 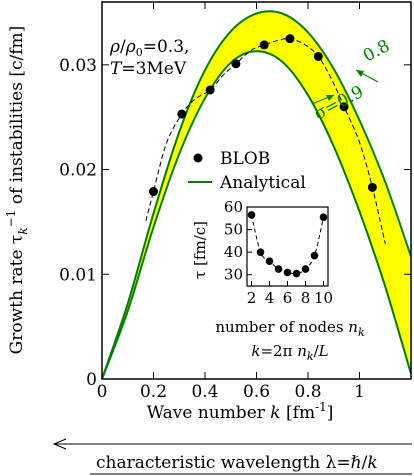 I want to click on inset-x-label: number of nodes nk, so click(x=290, y=328).